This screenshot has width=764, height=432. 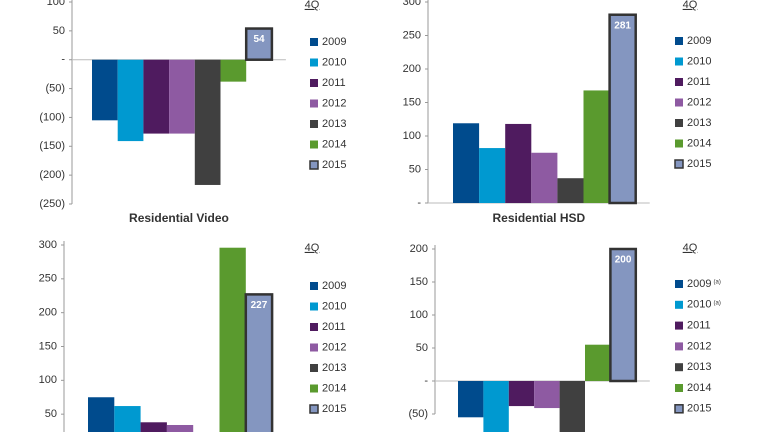 What do you see at coordinates (538, 218) in the screenshot?
I see `chart-title: Residential HSD` at bounding box center [538, 218].